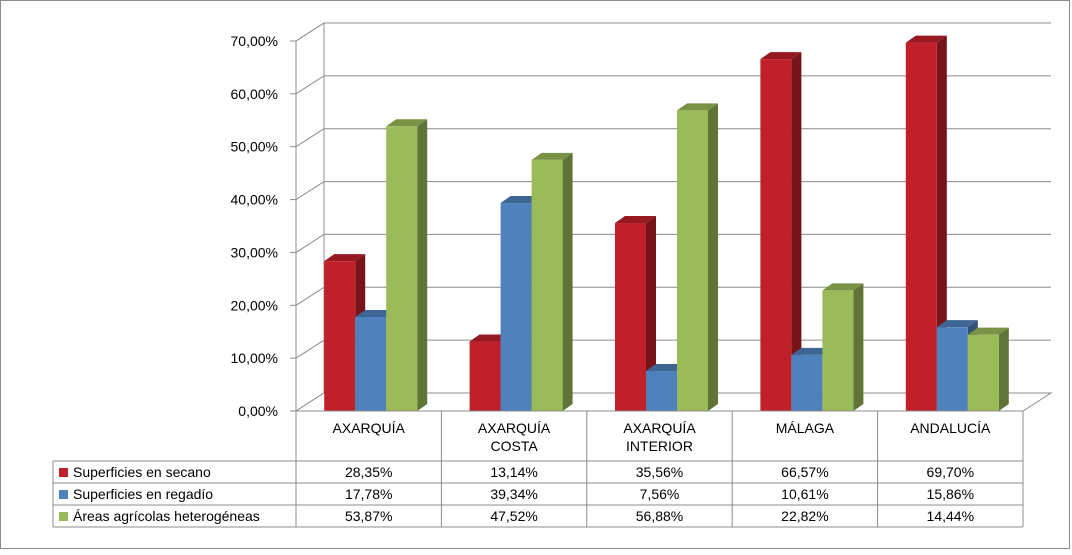 Image resolution: width=1072 pixels, height=555 pixels. Describe the element at coordinates (254, 252) in the screenshot. I see `y-tick-label: 30,00%` at that location.